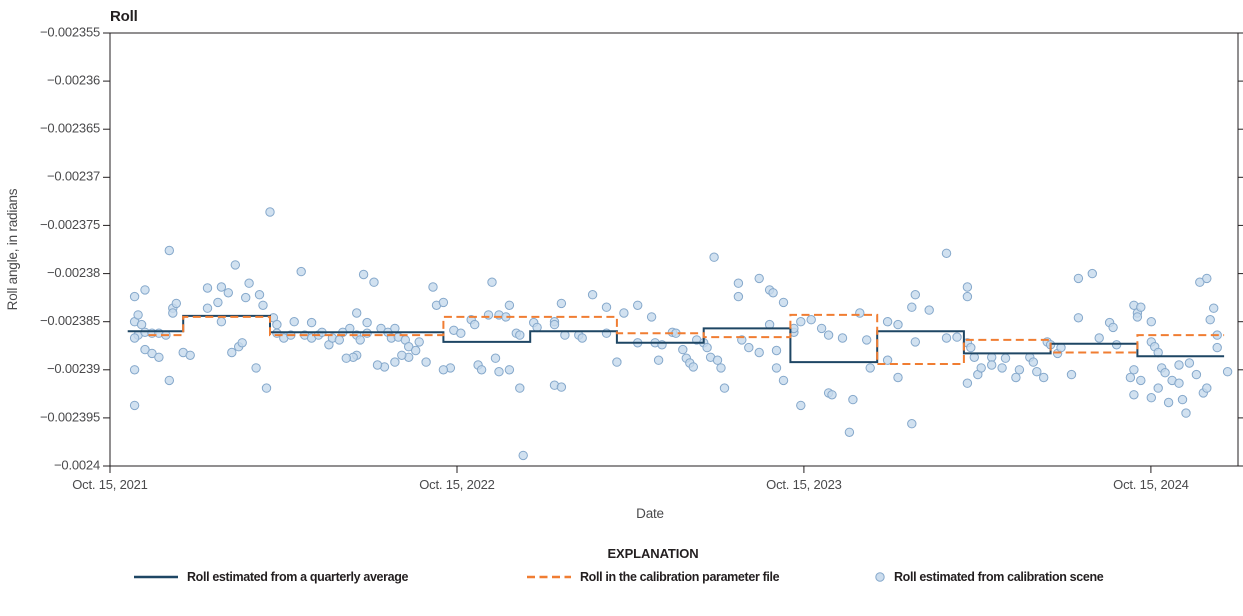  Describe the element at coordinates (989, 577) in the screenshot. I see `legend-item-calibration-scene: Roll estimated from calibration scene` at that location.